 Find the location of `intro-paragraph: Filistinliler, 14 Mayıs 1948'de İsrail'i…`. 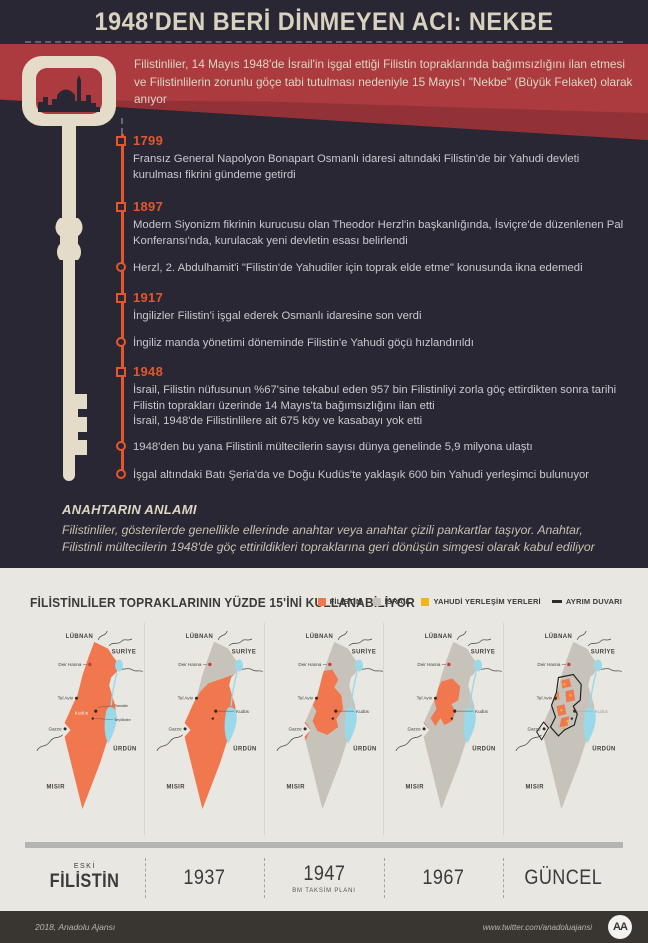

intro-paragraph: Filistinliler, 14 Mayıs 1948'de İsrail'i… is located at coordinates (383, 82).